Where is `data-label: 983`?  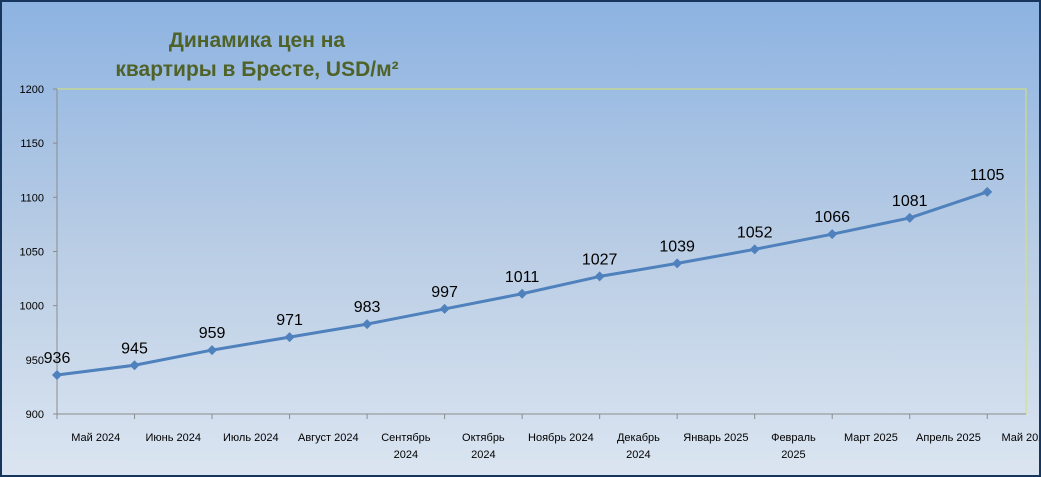
data-label: 983 is located at coordinates (367, 307).